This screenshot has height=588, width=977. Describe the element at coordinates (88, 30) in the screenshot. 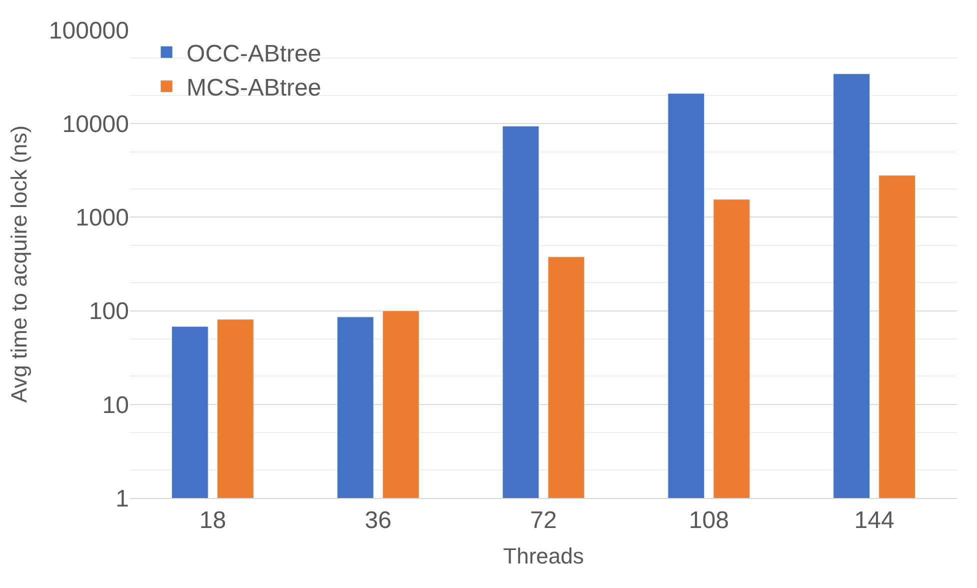

I see `y-tick-label: 100000` at that location.